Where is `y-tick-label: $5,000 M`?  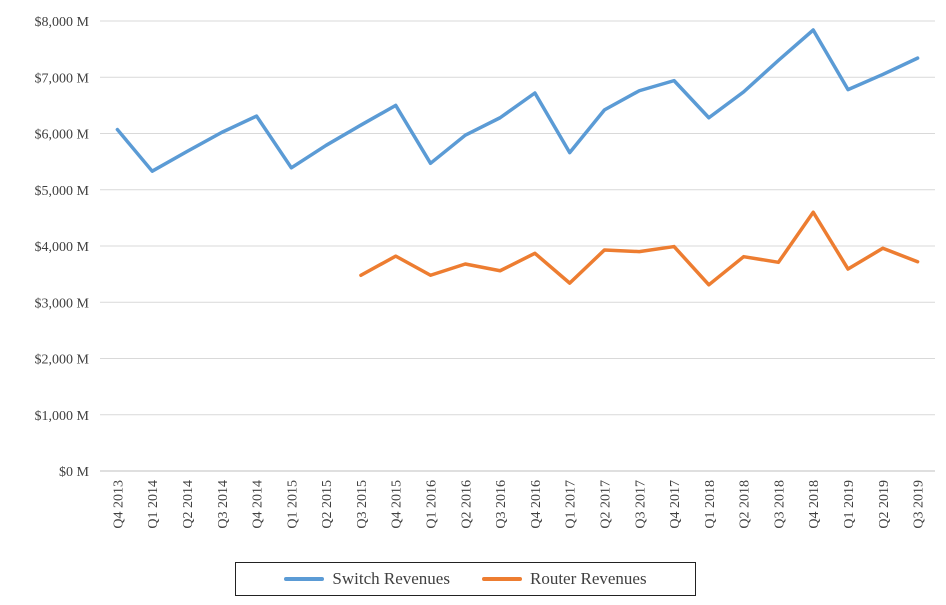
y-tick-label: $5,000 M is located at coordinates (62, 191).